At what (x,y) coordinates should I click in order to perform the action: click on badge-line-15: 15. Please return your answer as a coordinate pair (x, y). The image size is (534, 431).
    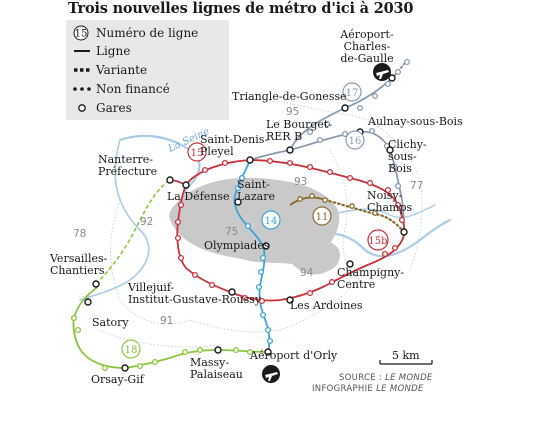
    Looking at the image, I should click on (197, 152).